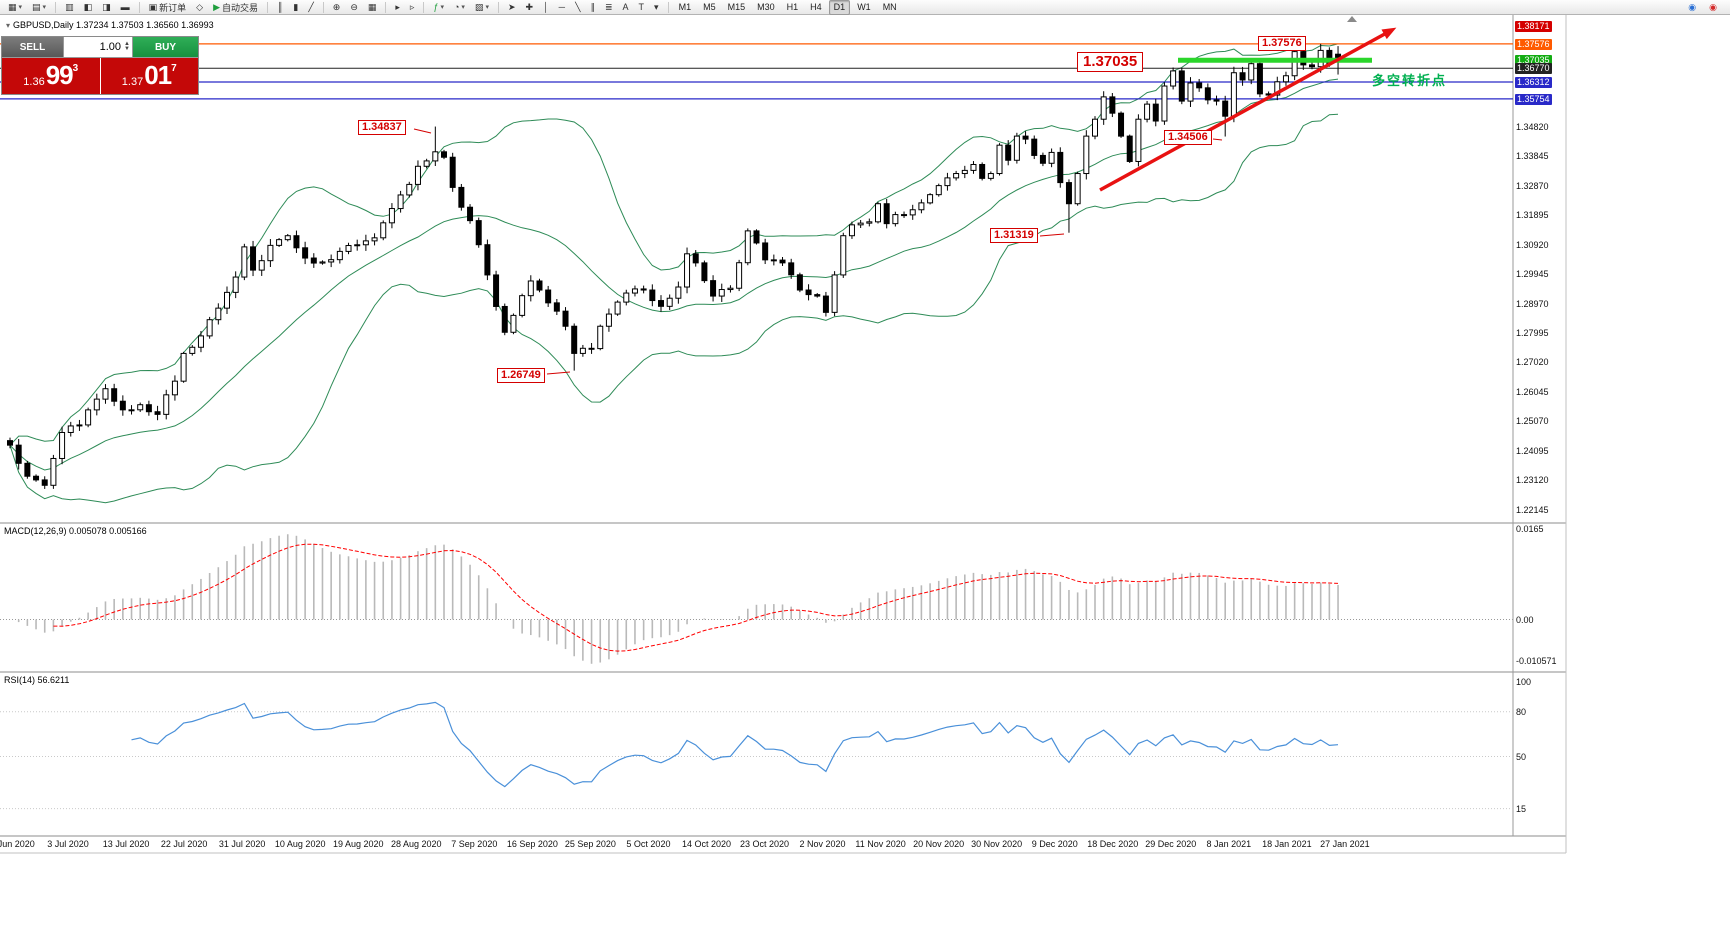 The height and width of the screenshot is (942, 1730). I want to click on shapes-icon-button: ▾, so click(656, 7).